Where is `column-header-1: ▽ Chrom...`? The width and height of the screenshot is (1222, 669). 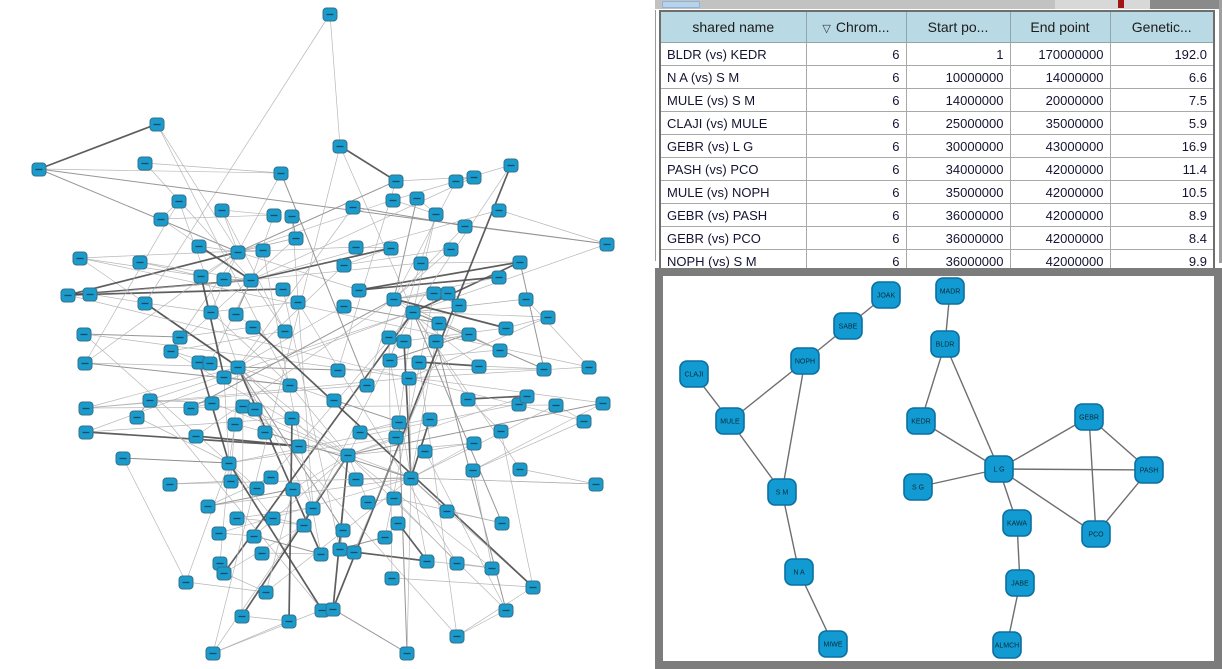
column-header-1: ▽ Chrom... is located at coordinates (856, 26).